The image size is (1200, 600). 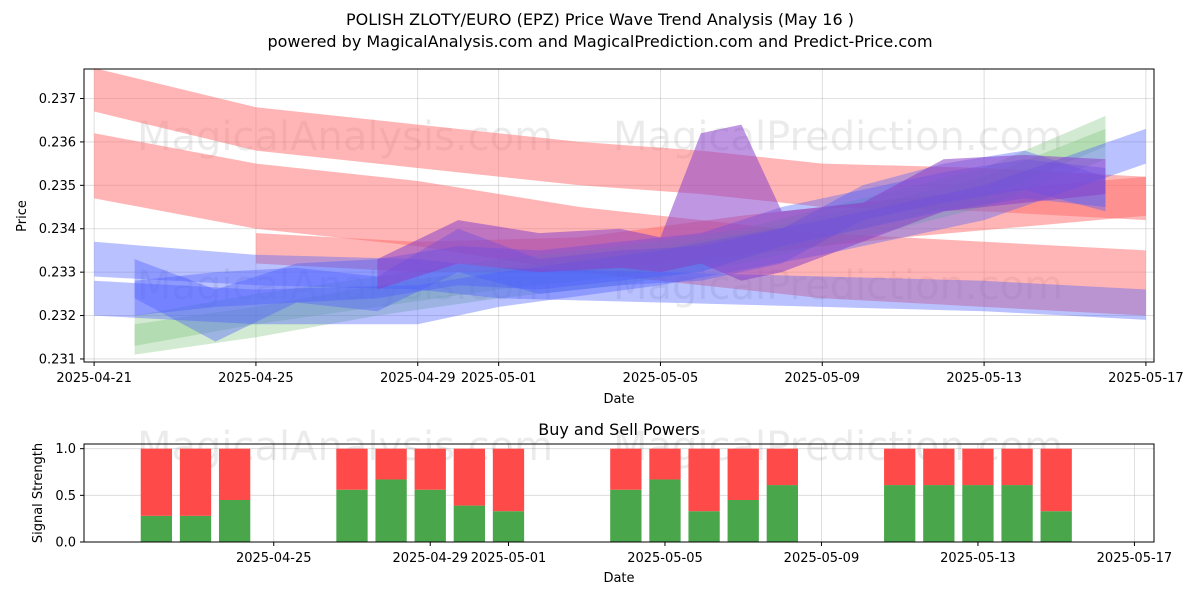 I want to click on signal-y-tick-label: 0.5, so click(x=65, y=496).